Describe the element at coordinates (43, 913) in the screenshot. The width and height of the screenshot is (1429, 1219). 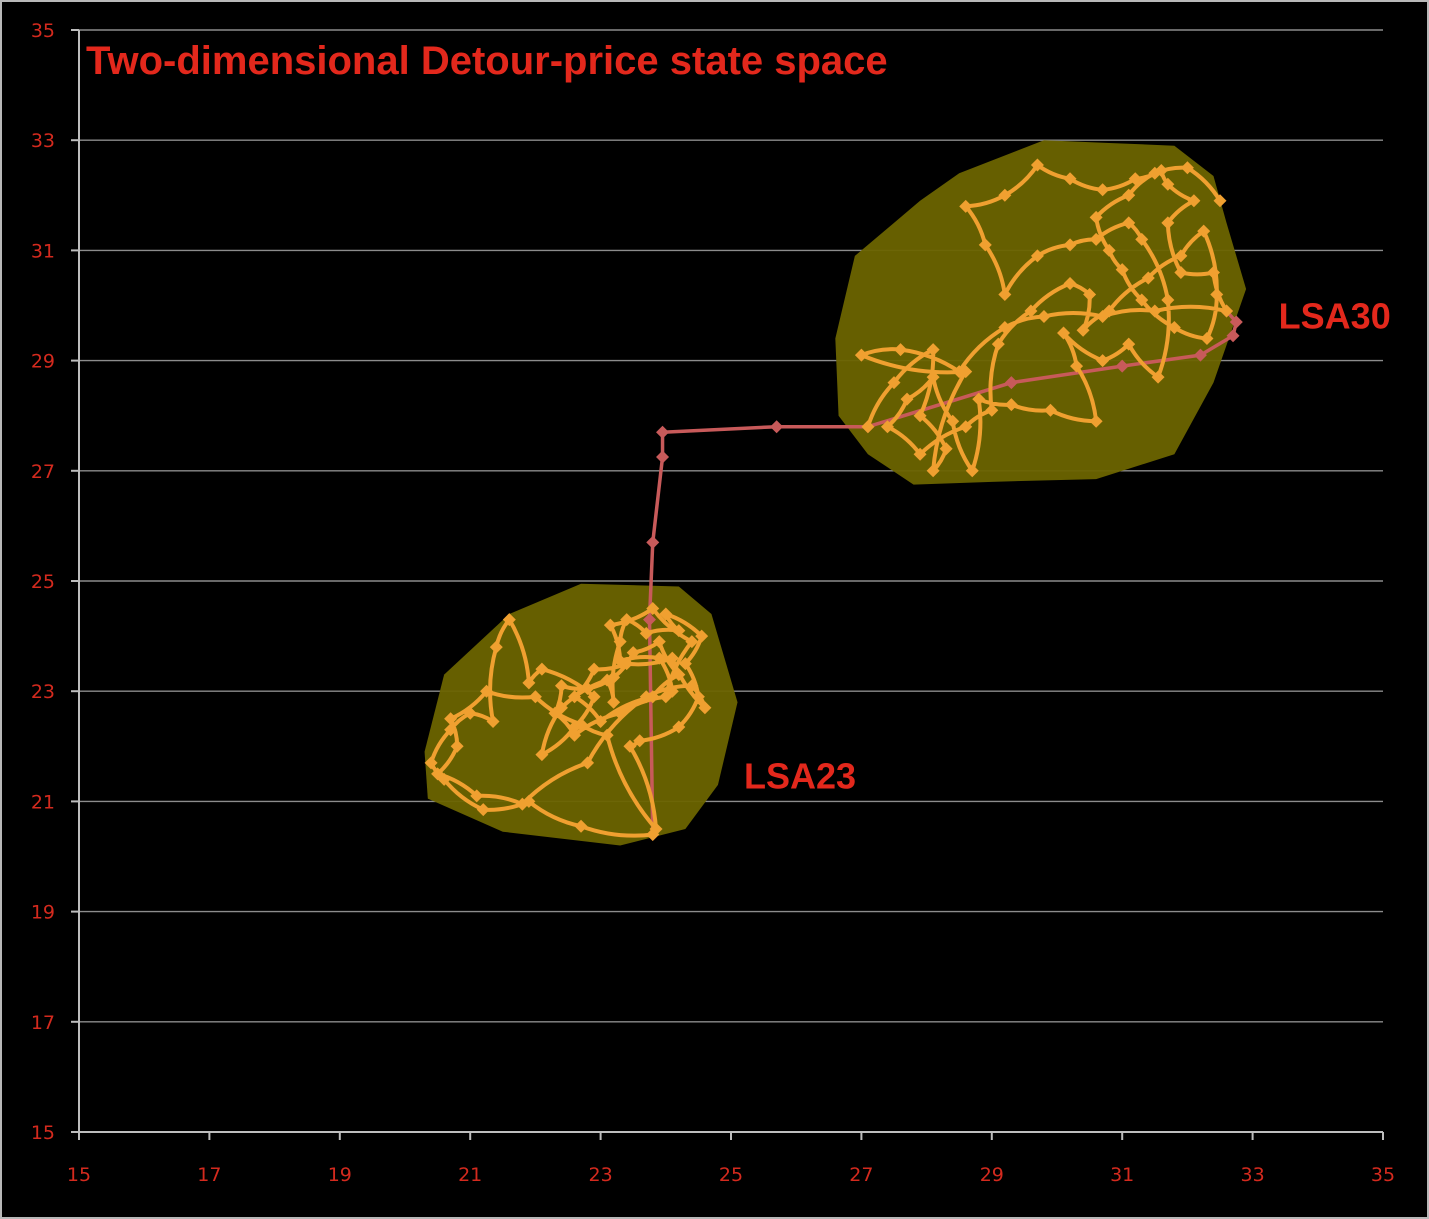
I see `y-tick-label-19: 19` at that location.